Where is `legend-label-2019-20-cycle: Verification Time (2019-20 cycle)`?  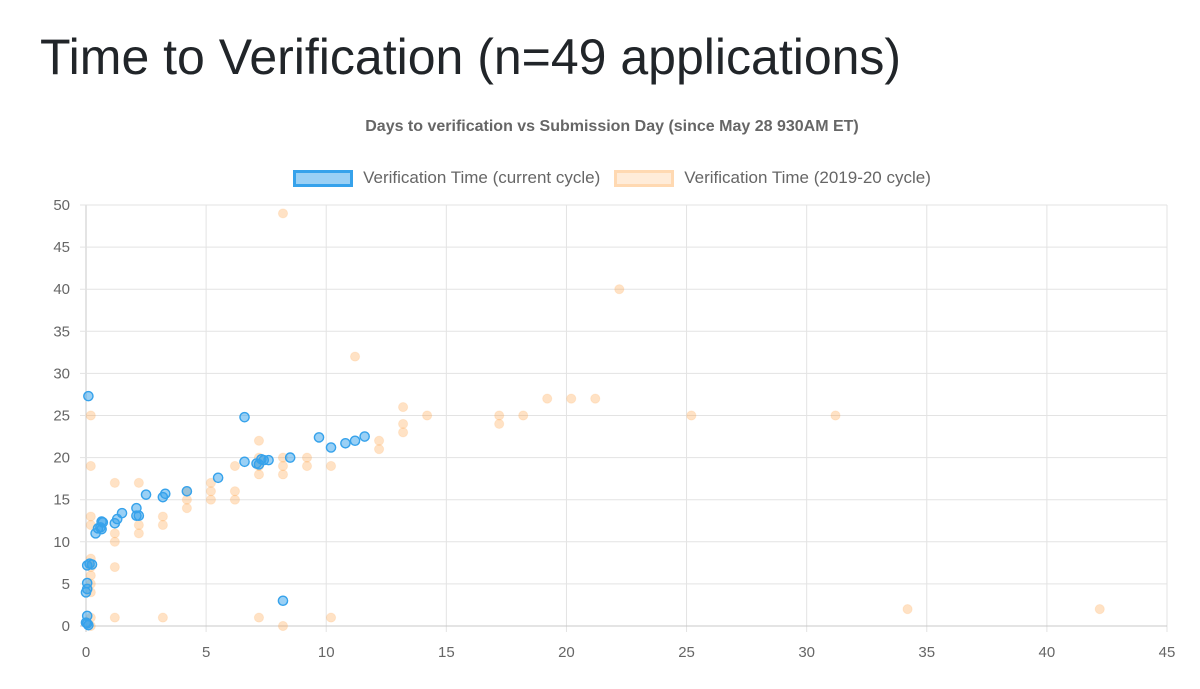 legend-label-2019-20-cycle: Verification Time (2019-20 cycle) is located at coordinates (807, 177).